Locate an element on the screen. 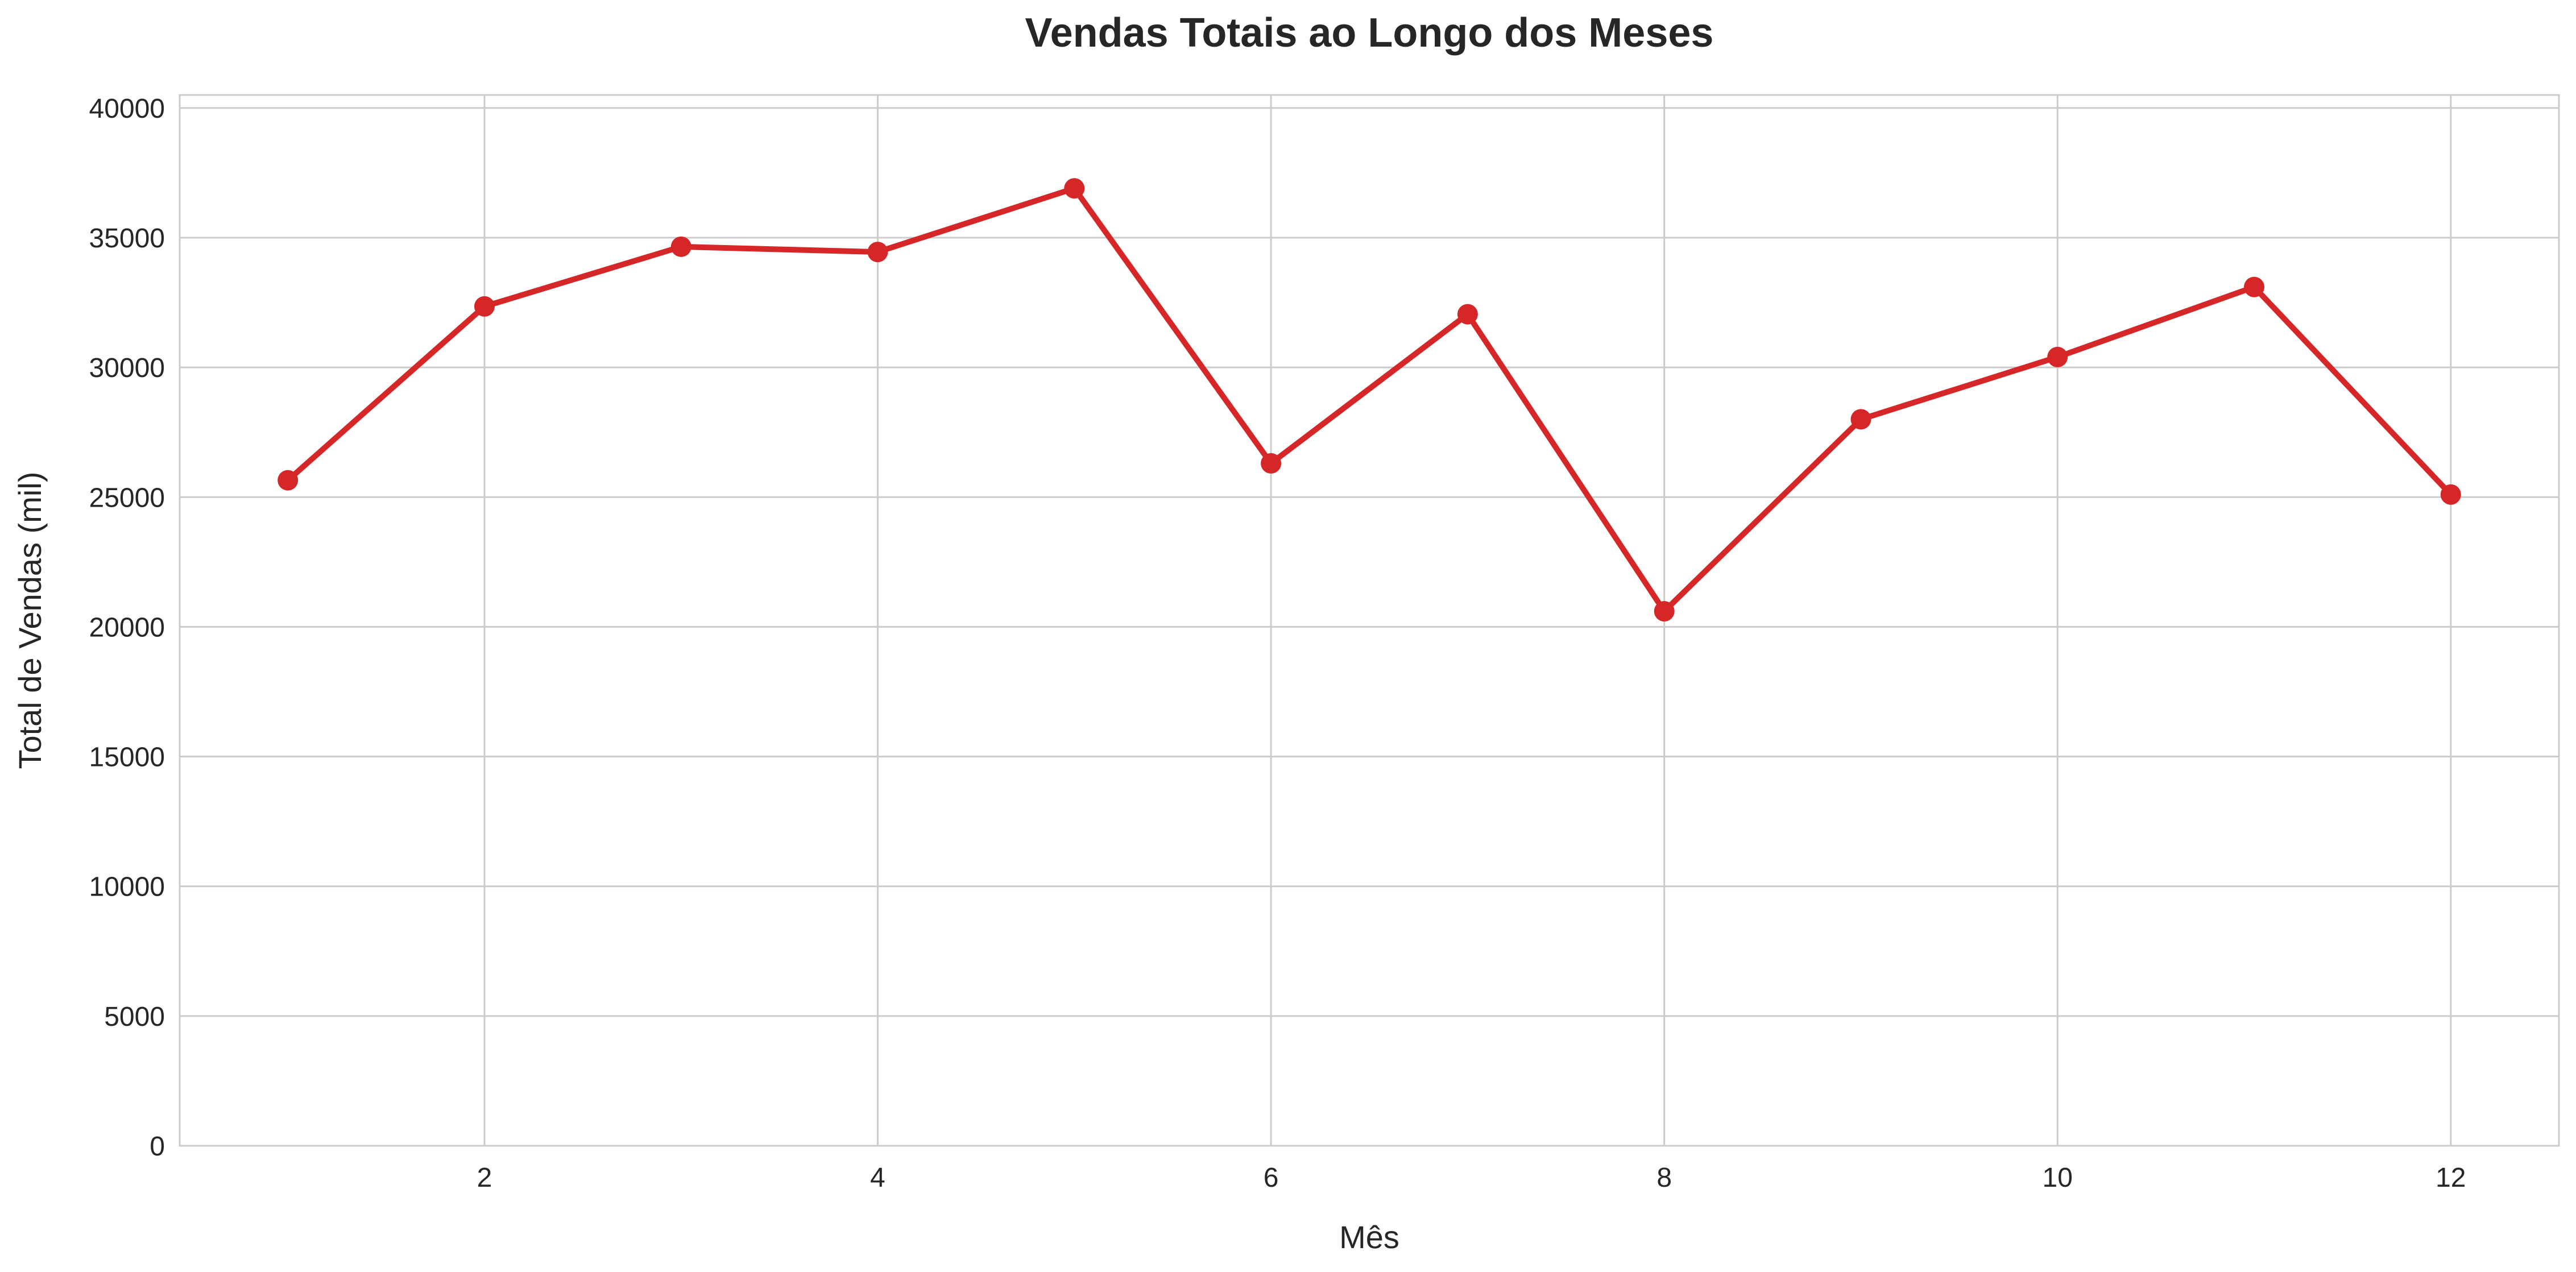 This screenshot has width=2576, height=1272. y-tick-label: 40000 is located at coordinates (127, 109).